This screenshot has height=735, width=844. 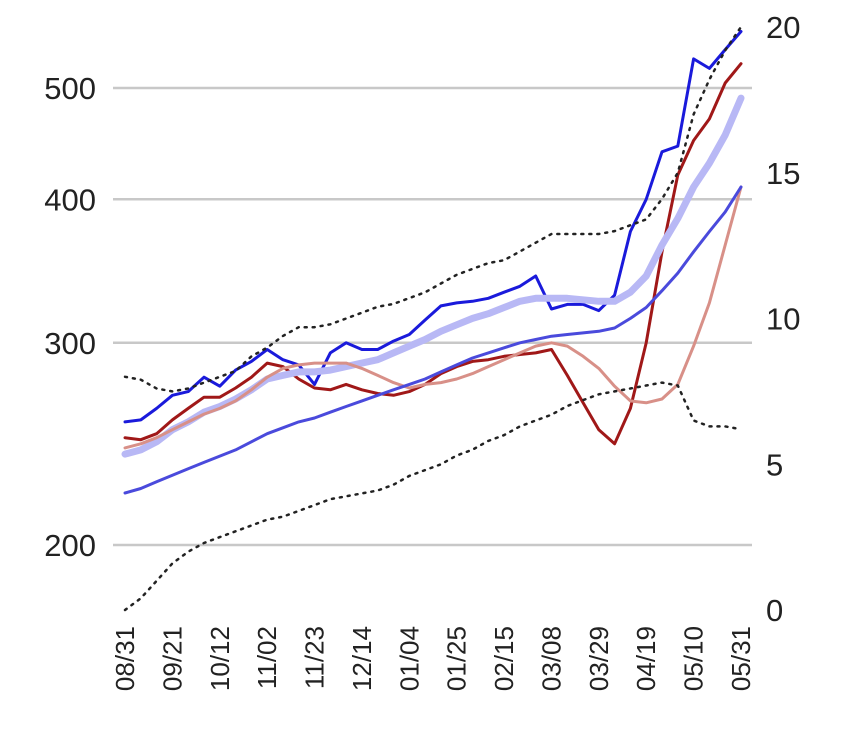 I want to click on x-tick-02-15: 02/15, so click(x=504, y=658).